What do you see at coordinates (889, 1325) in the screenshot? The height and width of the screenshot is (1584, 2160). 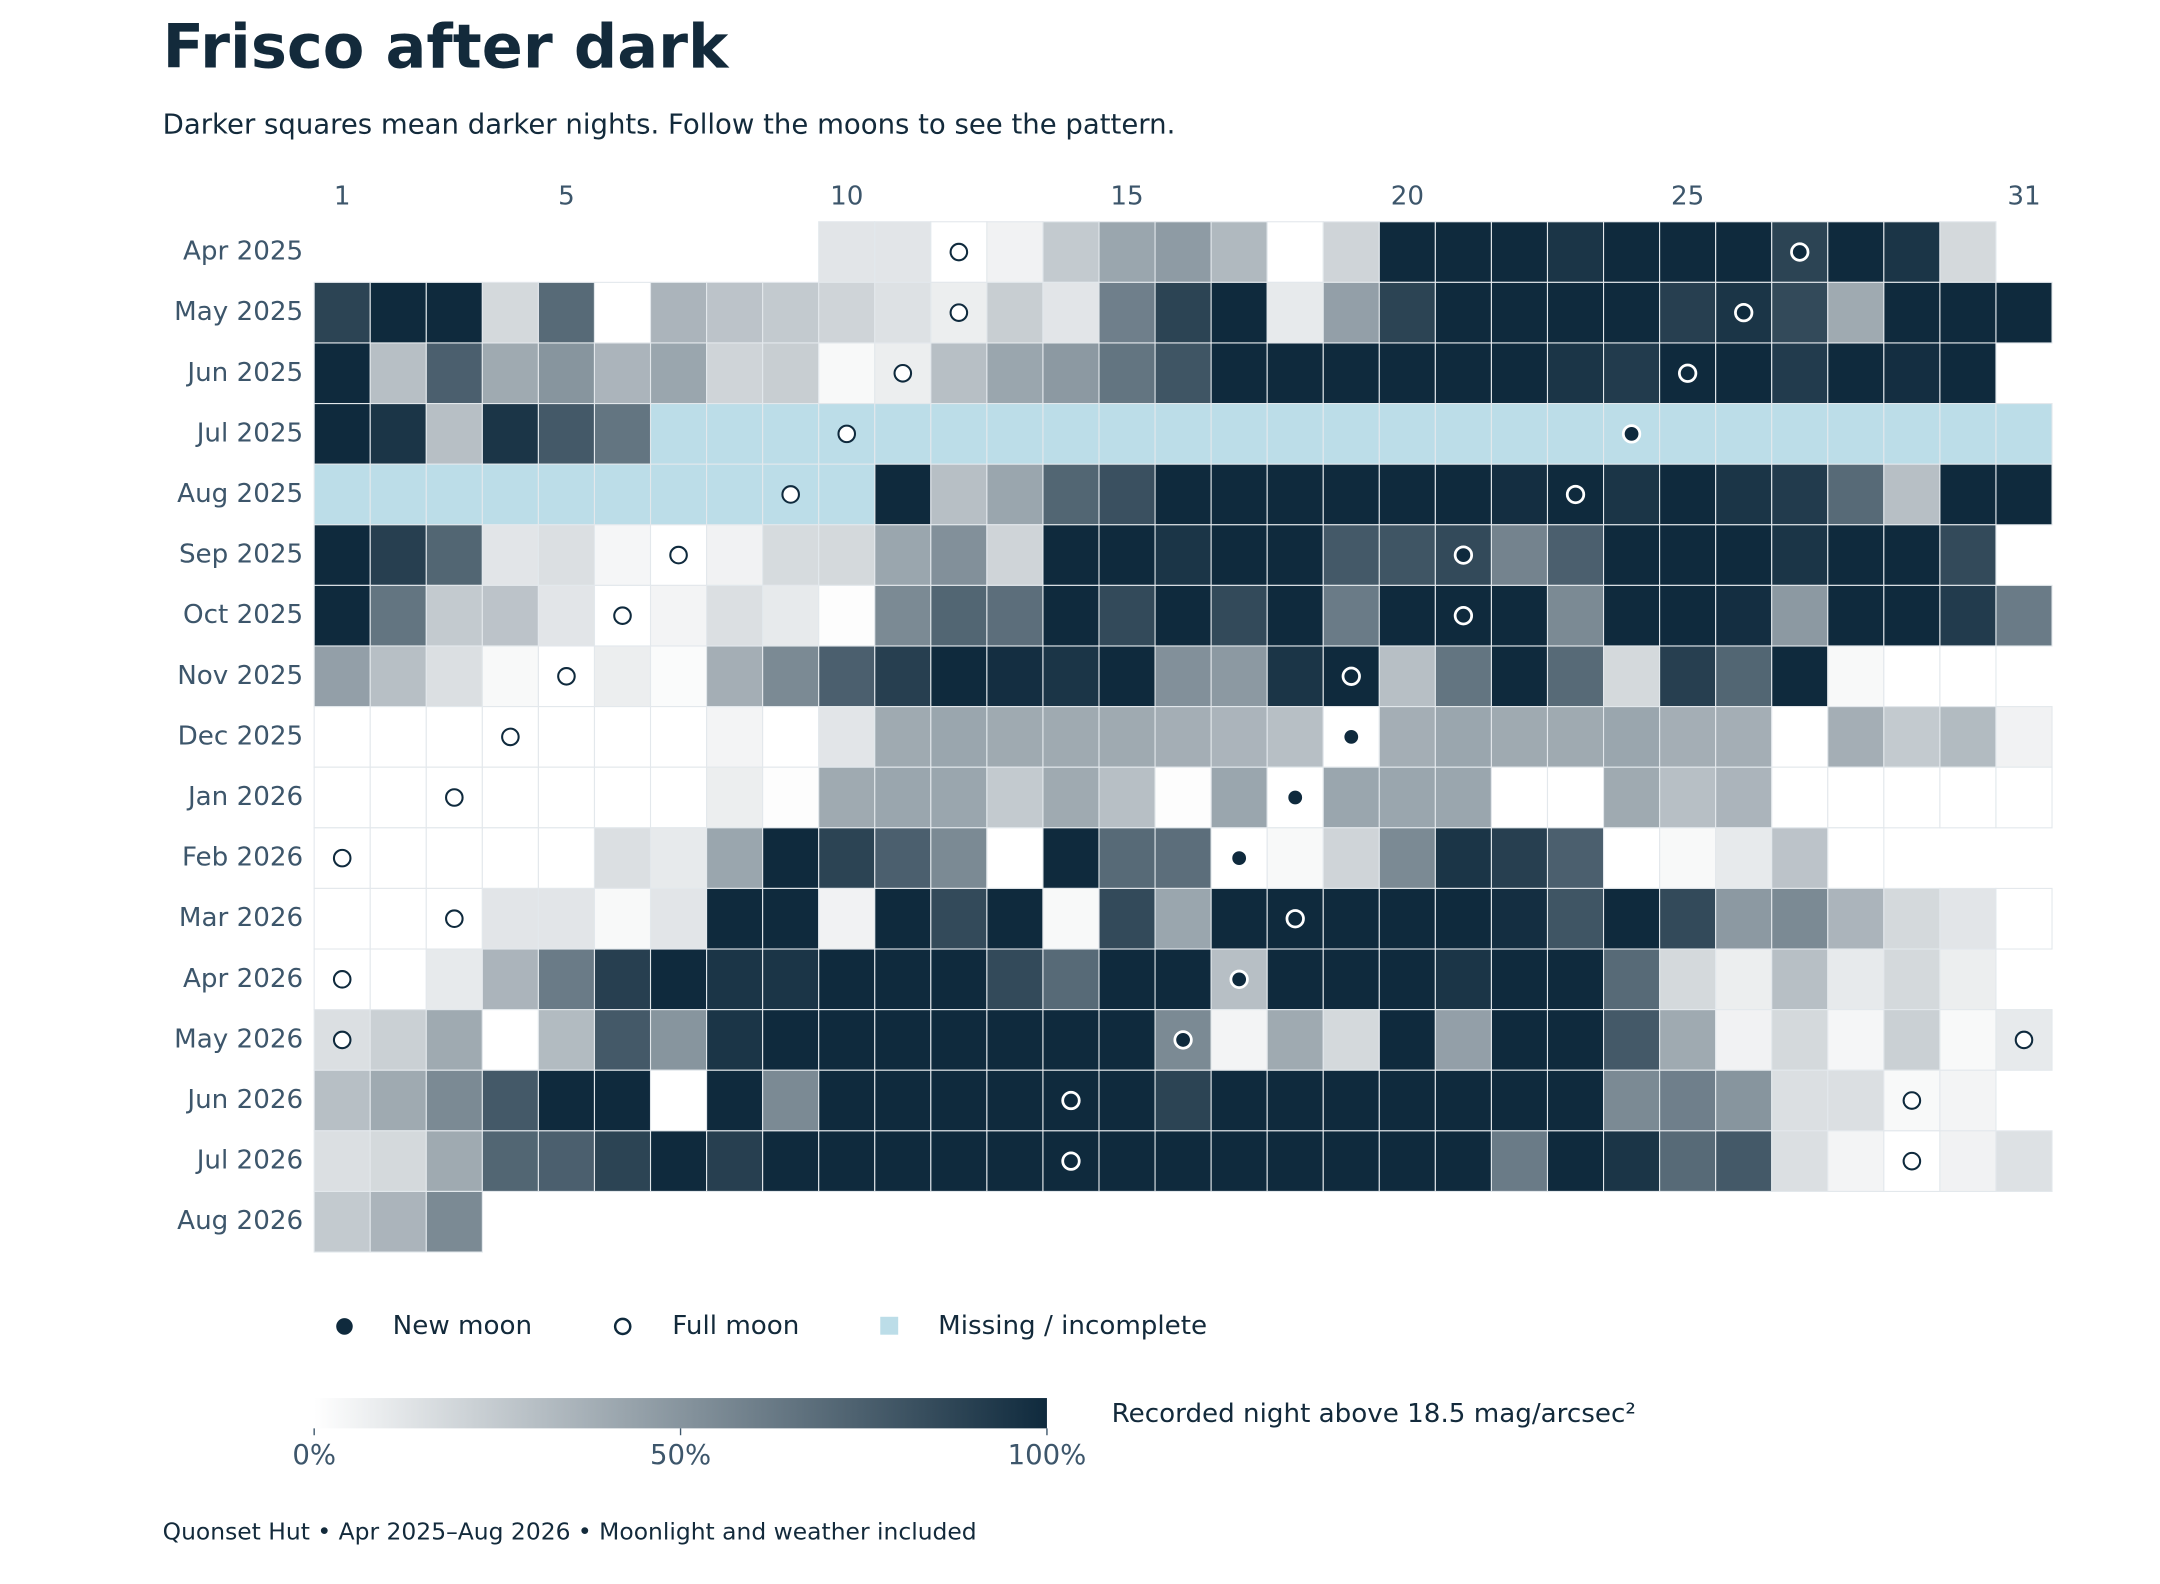 I see `legend-missing` at bounding box center [889, 1325].